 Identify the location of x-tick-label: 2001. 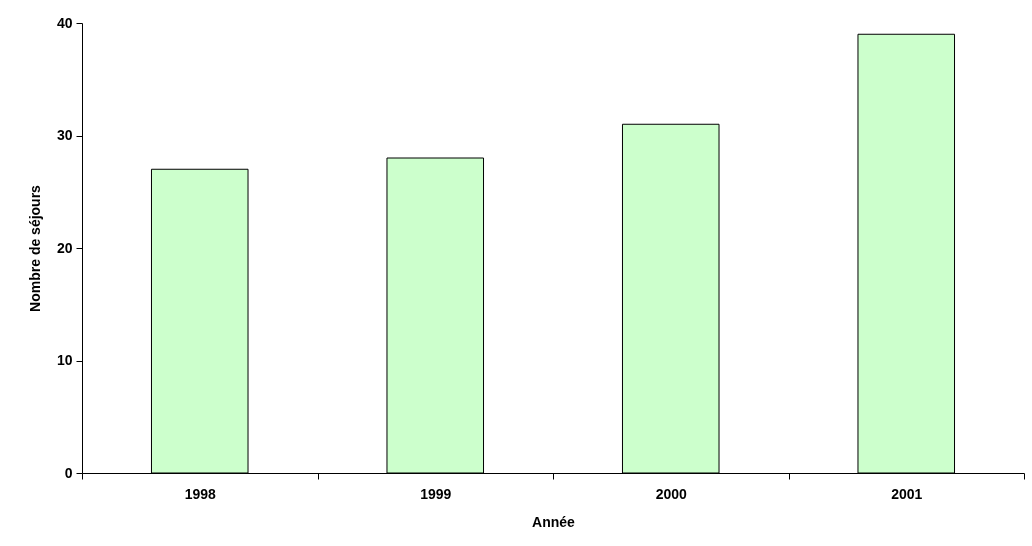
(907, 493).